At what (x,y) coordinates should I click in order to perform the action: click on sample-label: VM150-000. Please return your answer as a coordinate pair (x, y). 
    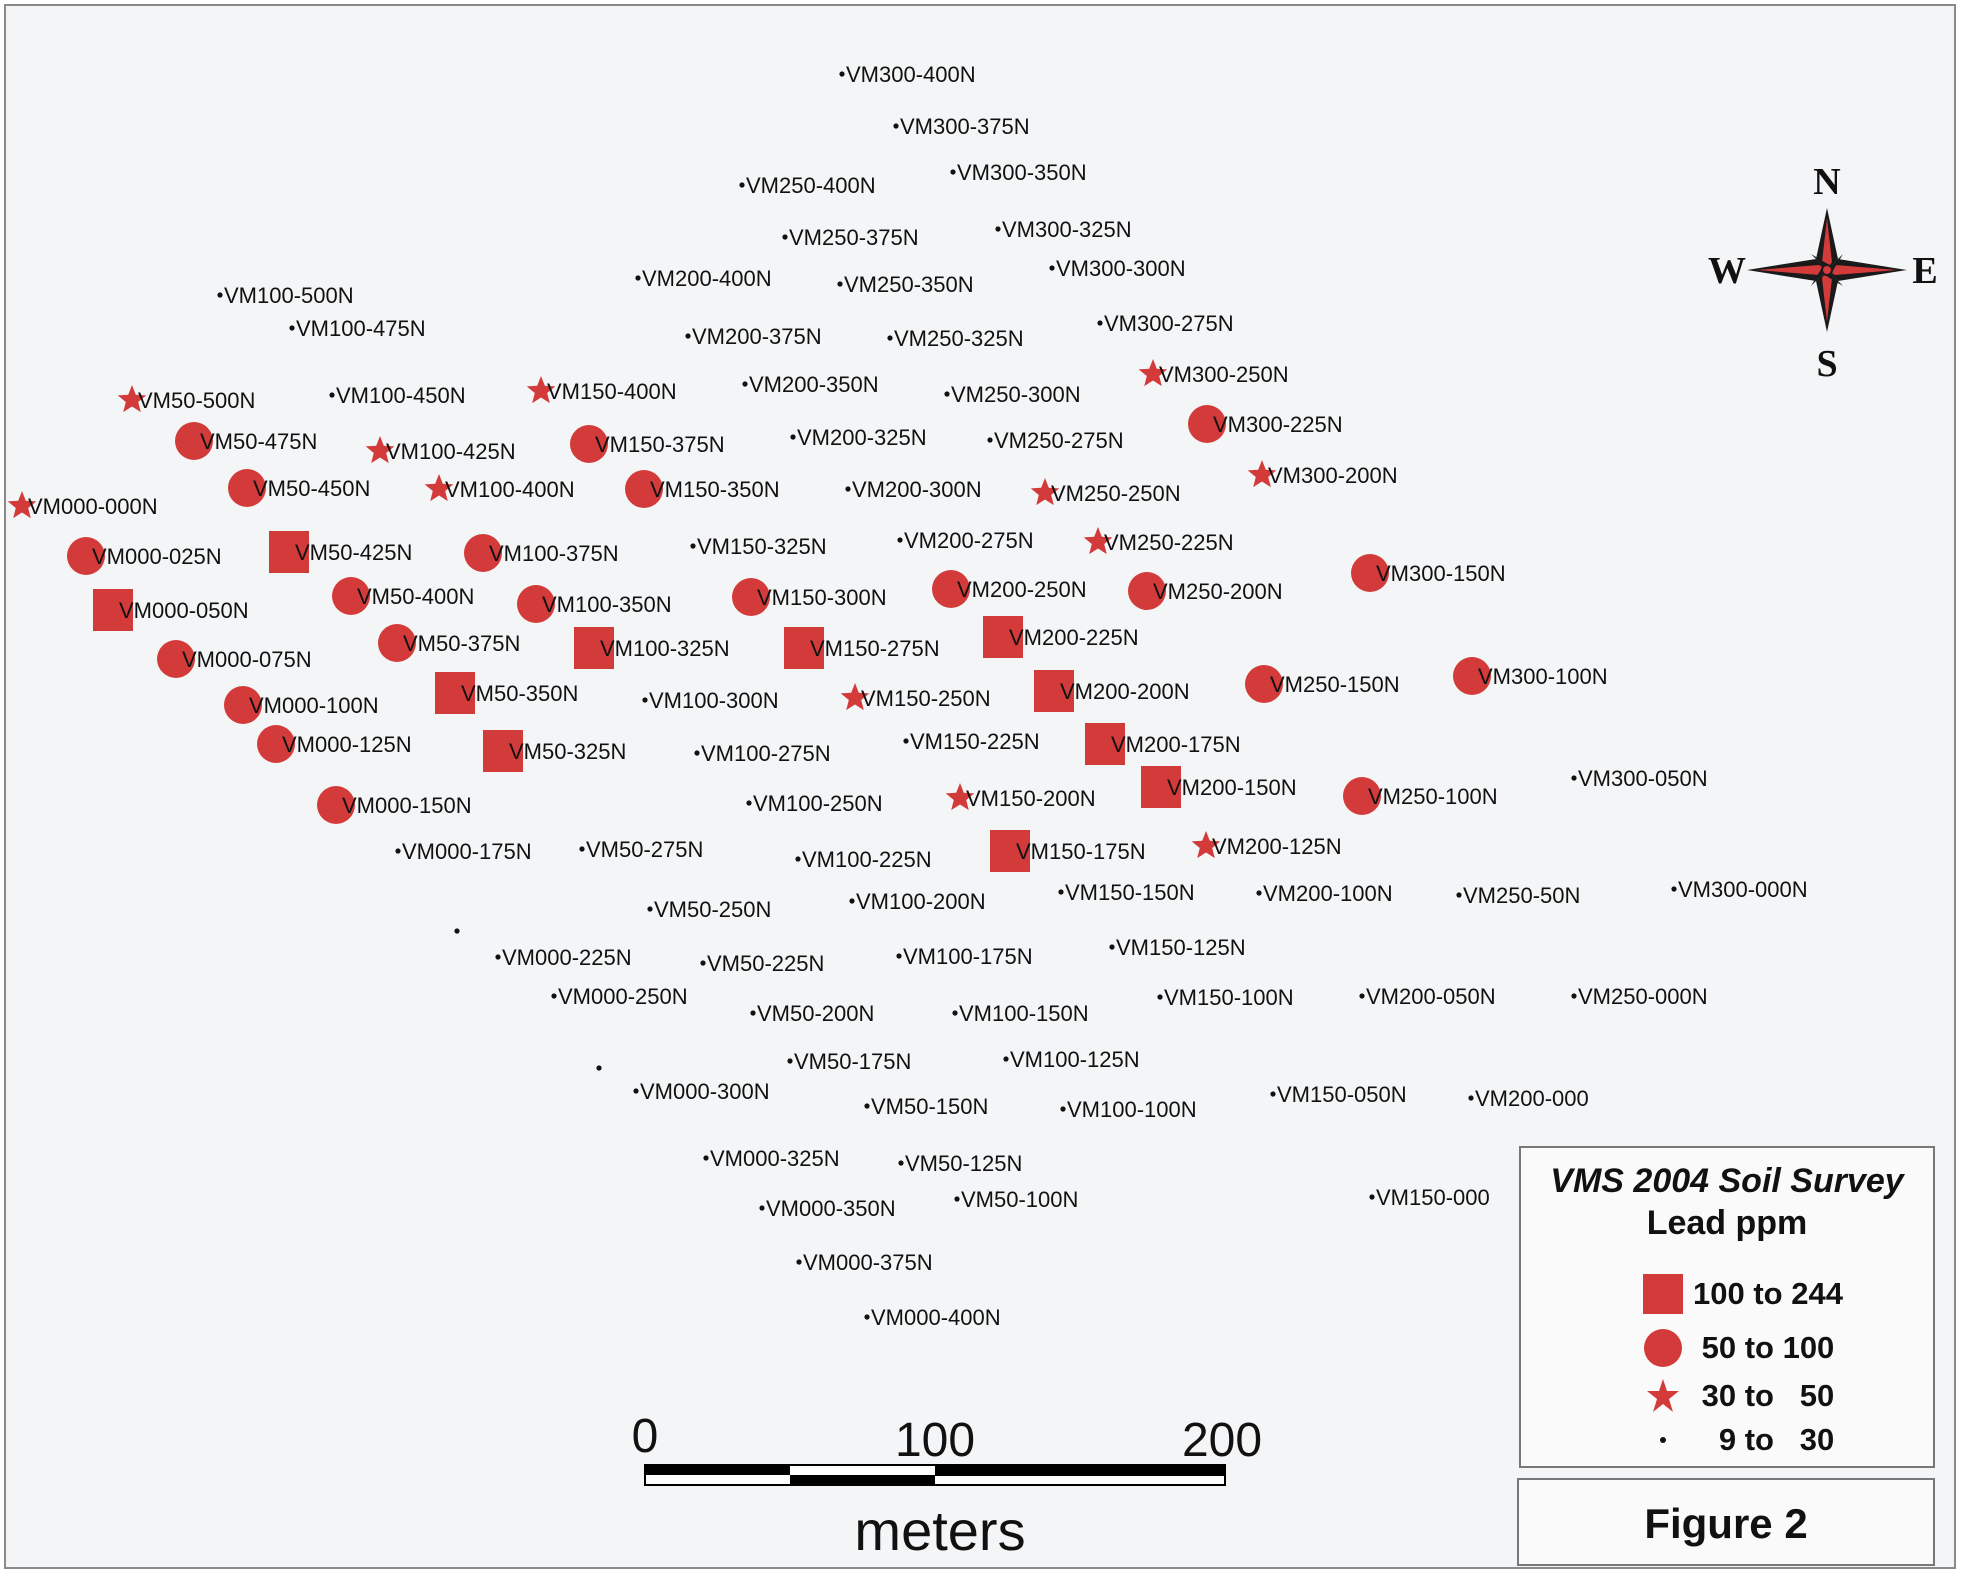
    Looking at the image, I should click on (1433, 1197).